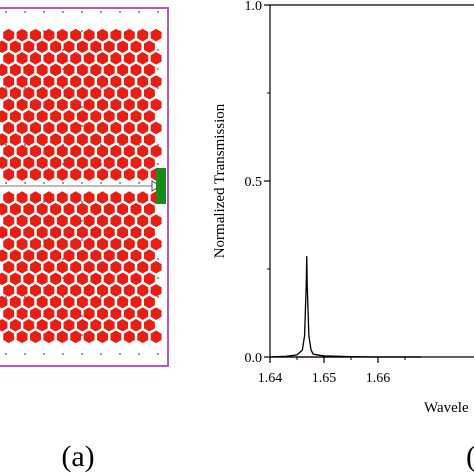  I want to click on x-tick-label: 1.64, so click(270, 378).